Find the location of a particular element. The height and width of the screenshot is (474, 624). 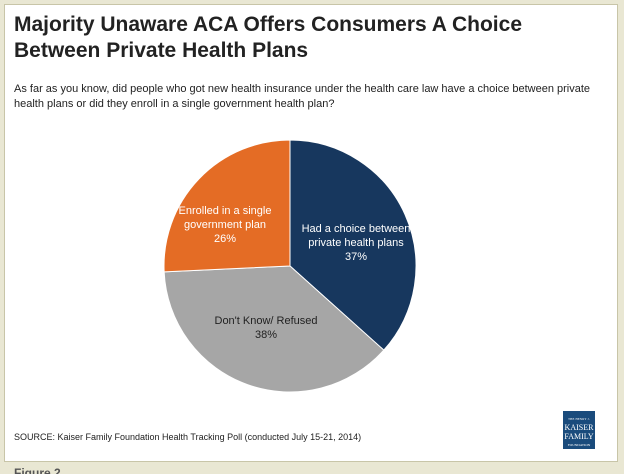

pie-slice-label-3: Enrolled in a single government plan 26% is located at coordinates (225, 225).